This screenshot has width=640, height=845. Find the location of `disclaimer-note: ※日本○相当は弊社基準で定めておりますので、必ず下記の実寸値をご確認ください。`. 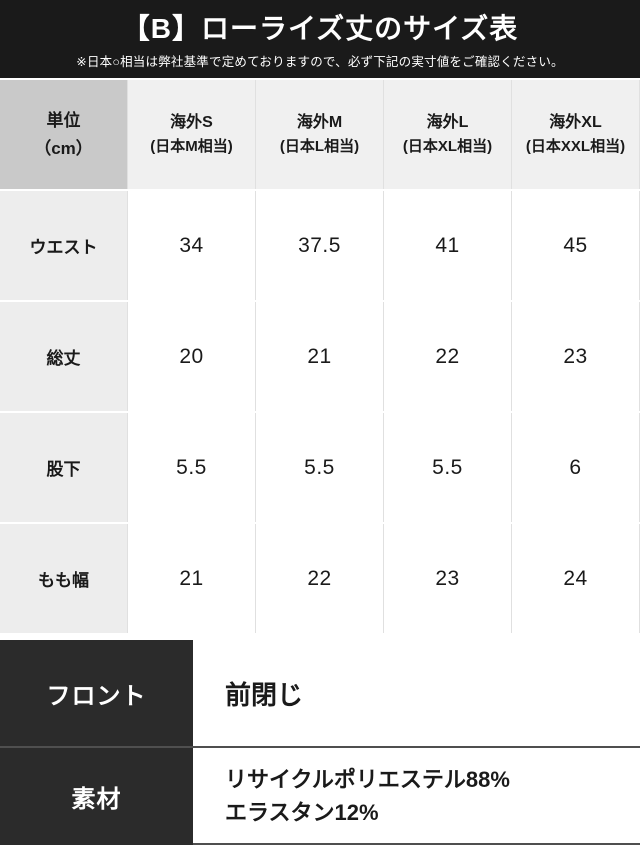

disclaimer-note: ※日本○相当は弊社基準で定めておりますので、必ず下記の実寸値をご確認ください。 is located at coordinates (320, 61).